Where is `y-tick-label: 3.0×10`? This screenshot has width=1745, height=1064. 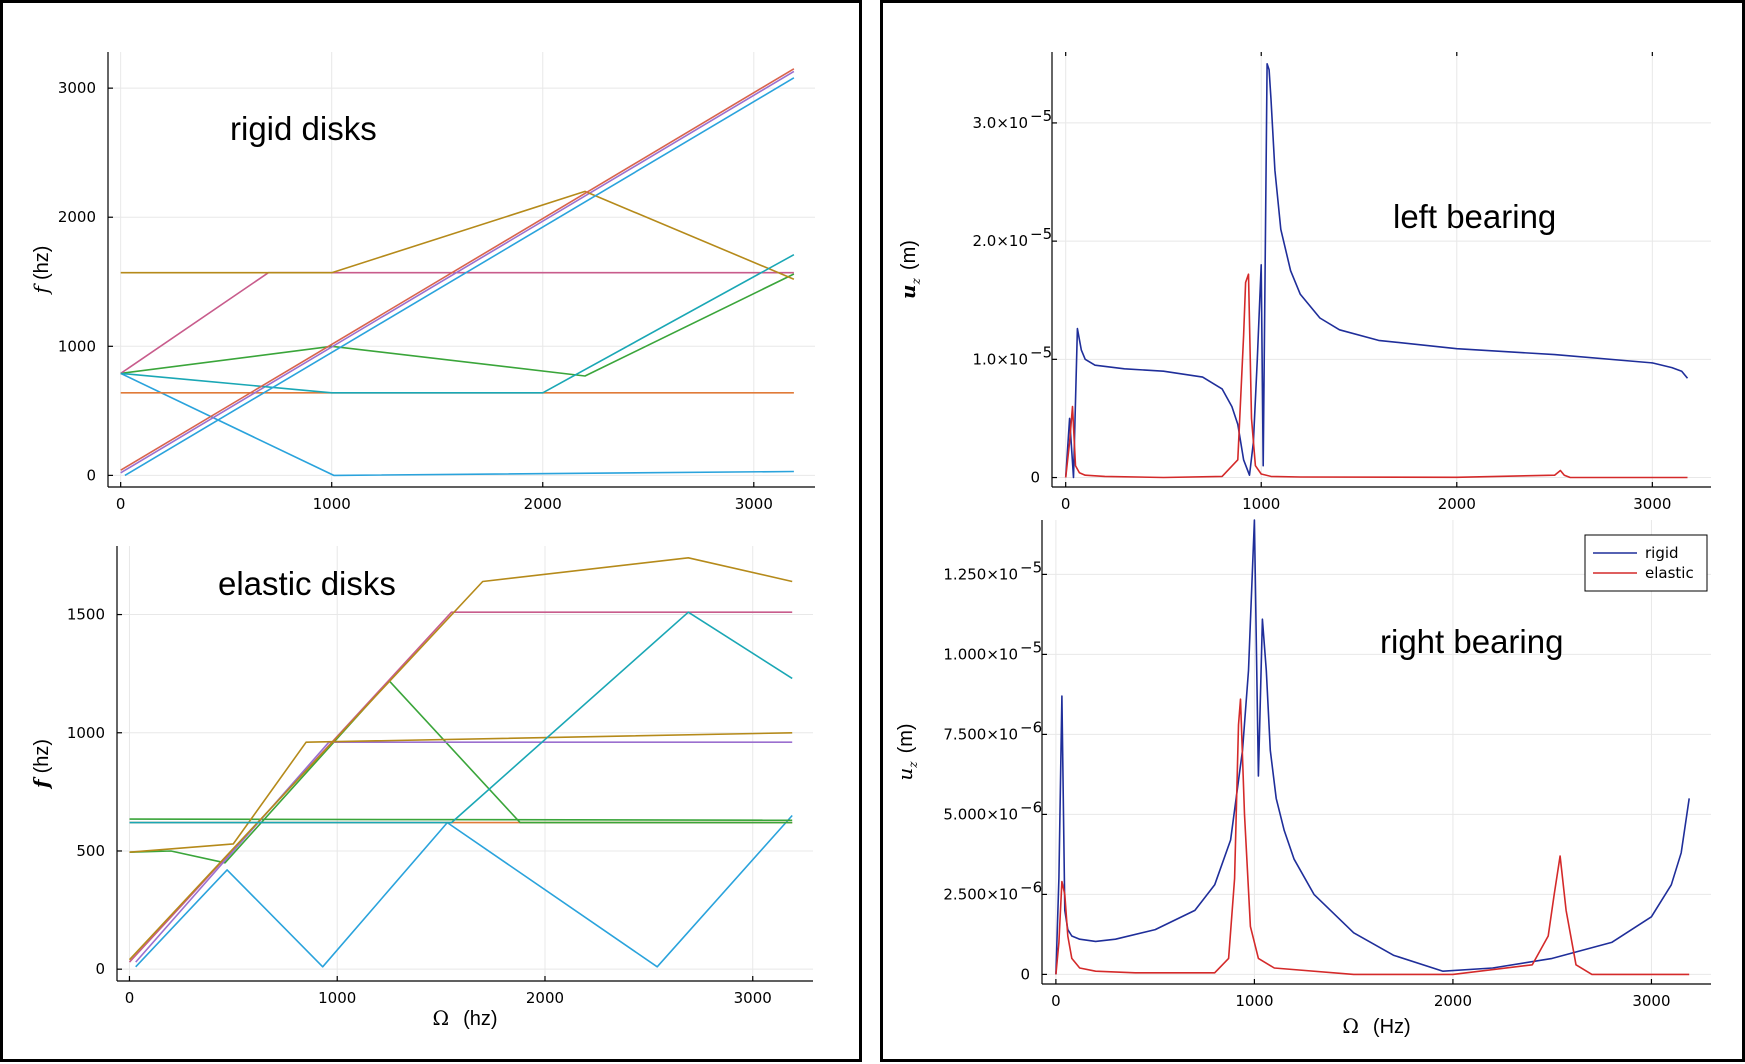
y-tick-label: 3.0×10 is located at coordinates (1000, 123).